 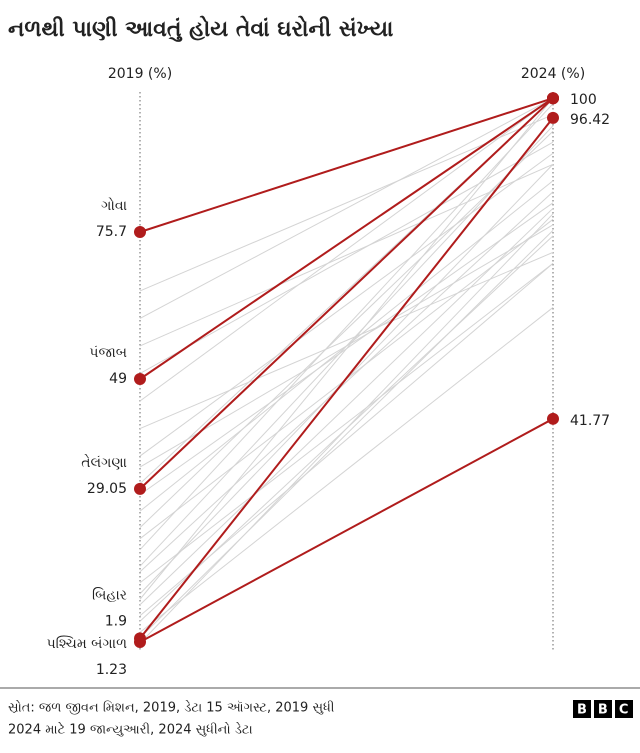 I want to click on value-label: 41.77, so click(x=590, y=421).